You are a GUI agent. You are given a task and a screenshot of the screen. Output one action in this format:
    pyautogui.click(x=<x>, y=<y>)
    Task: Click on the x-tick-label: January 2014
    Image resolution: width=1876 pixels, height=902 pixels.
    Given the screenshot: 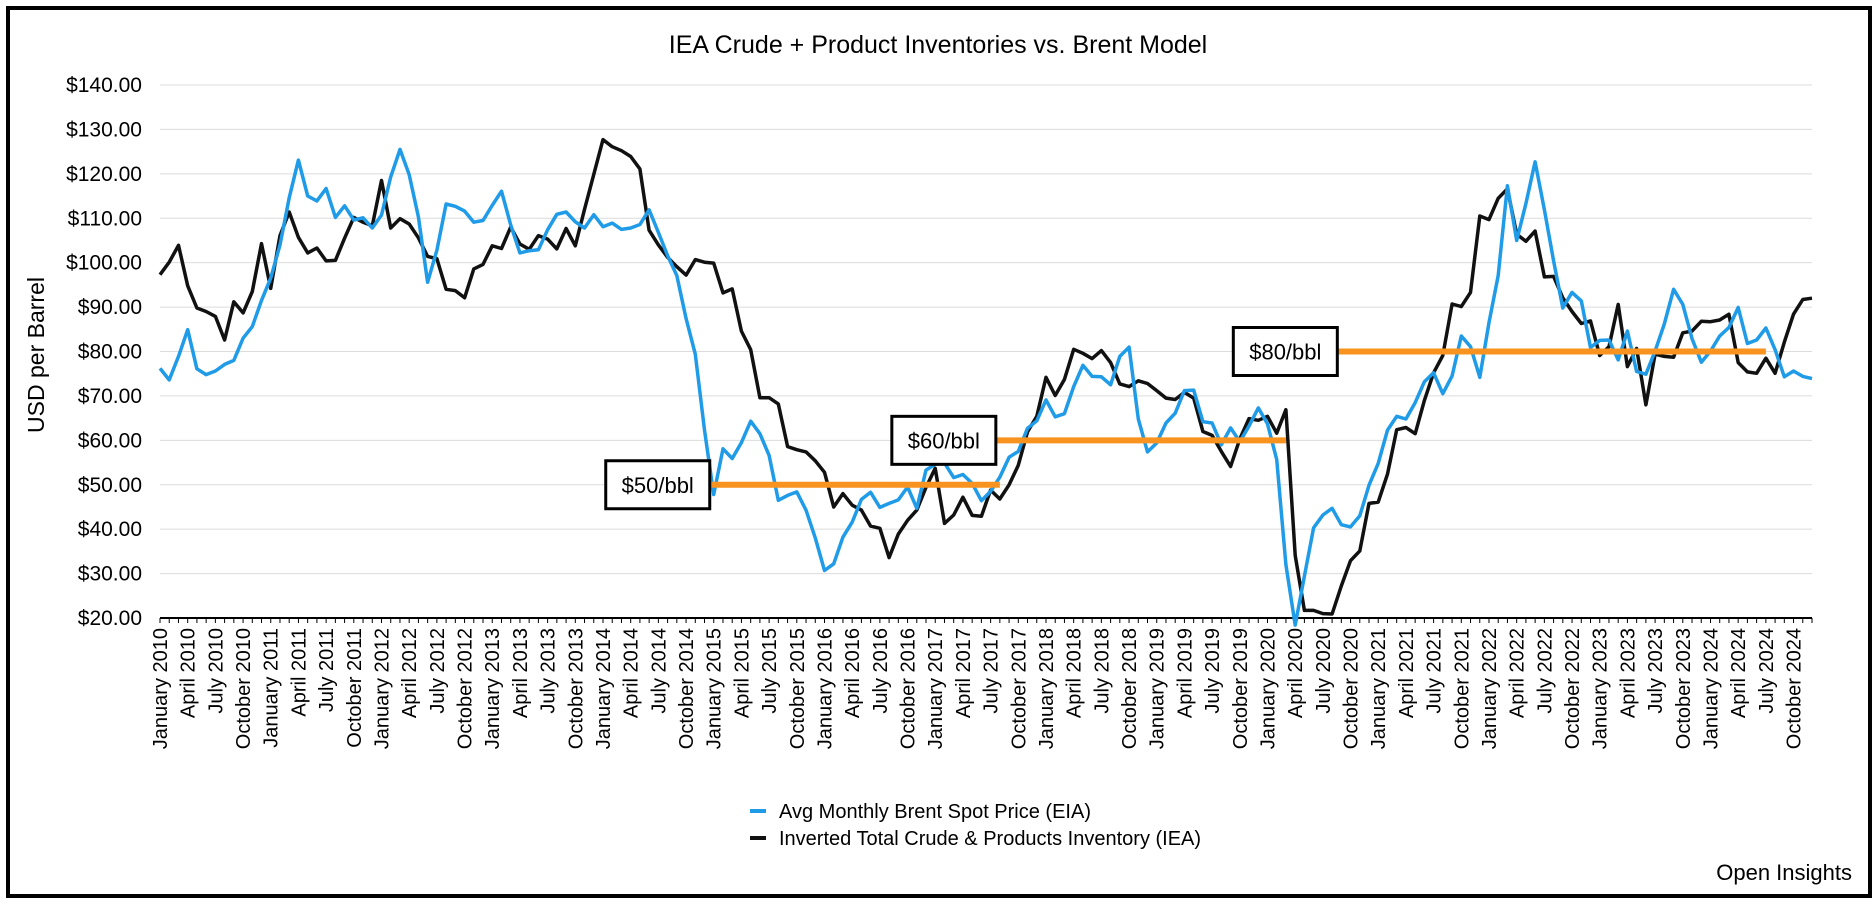 What is the action you would take?
    pyautogui.click(x=604, y=688)
    